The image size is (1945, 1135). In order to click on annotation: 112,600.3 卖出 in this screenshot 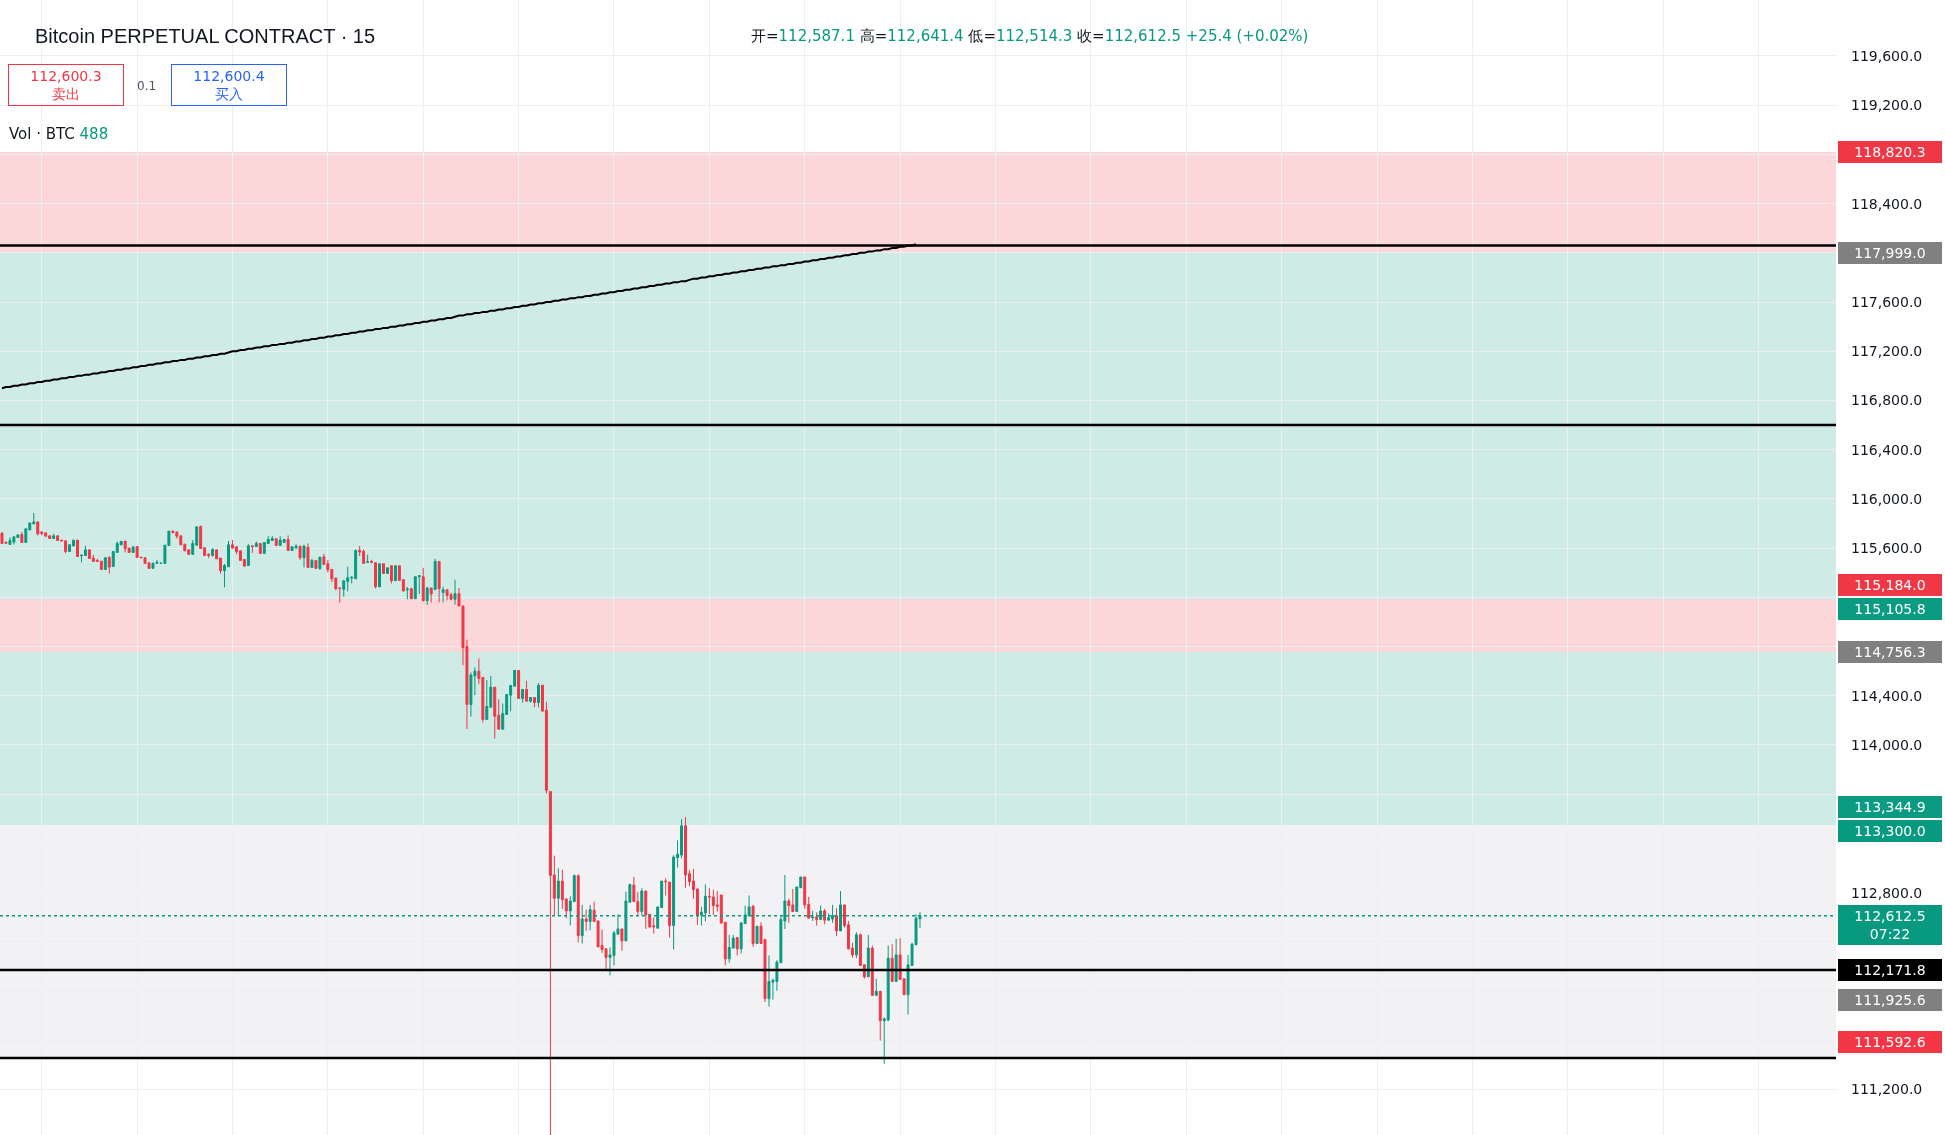, I will do `click(66, 85)`.